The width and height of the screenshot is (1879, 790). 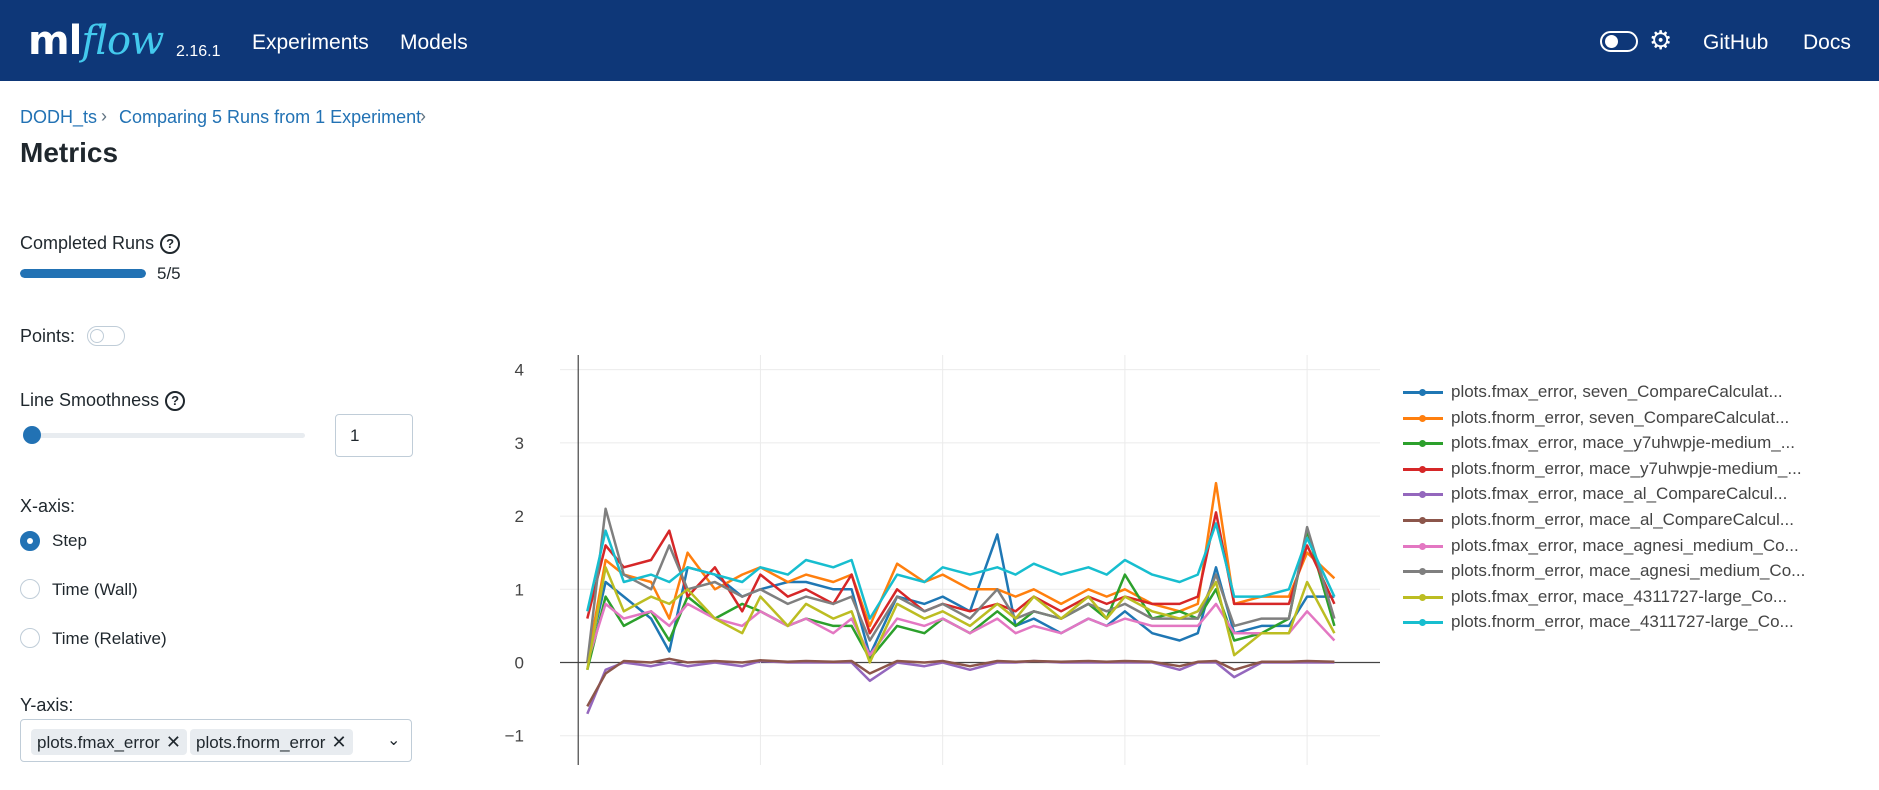 What do you see at coordinates (32, 435) in the screenshot?
I see `smoothness-slider-thumb` at bounding box center [32, 435].